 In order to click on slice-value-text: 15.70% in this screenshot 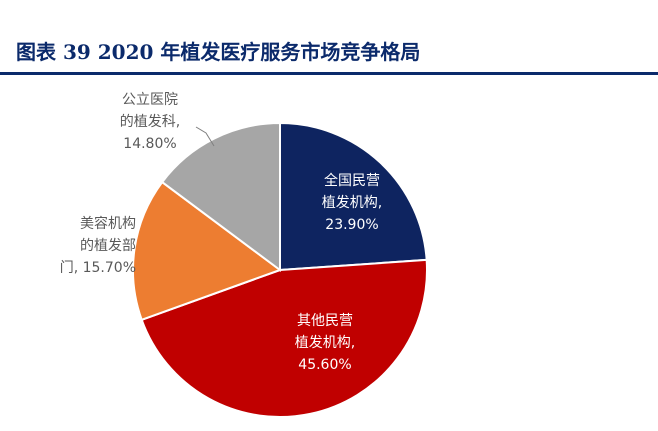, I will do `click(109, 268)`.